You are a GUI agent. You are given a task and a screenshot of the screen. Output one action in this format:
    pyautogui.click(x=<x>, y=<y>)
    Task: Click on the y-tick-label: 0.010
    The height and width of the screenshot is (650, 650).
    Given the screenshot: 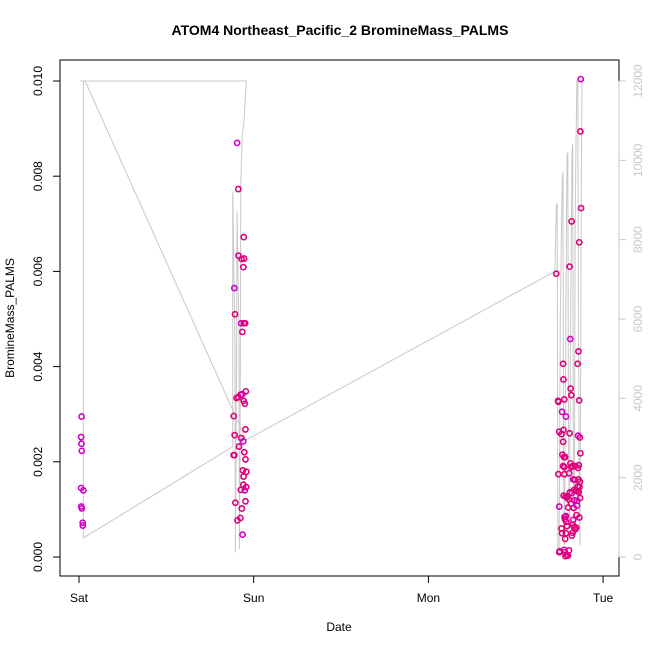 What is the action you would take?
    pyautogui.click(x=38, y=81)
    